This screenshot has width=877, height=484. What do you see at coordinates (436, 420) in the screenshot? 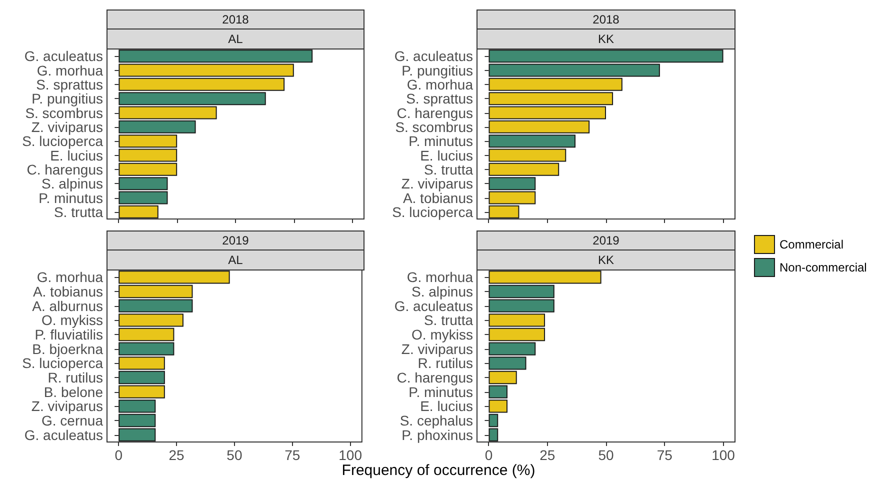
I see `y-tick-label: S. cephalus` at bounding box center [436, 420].